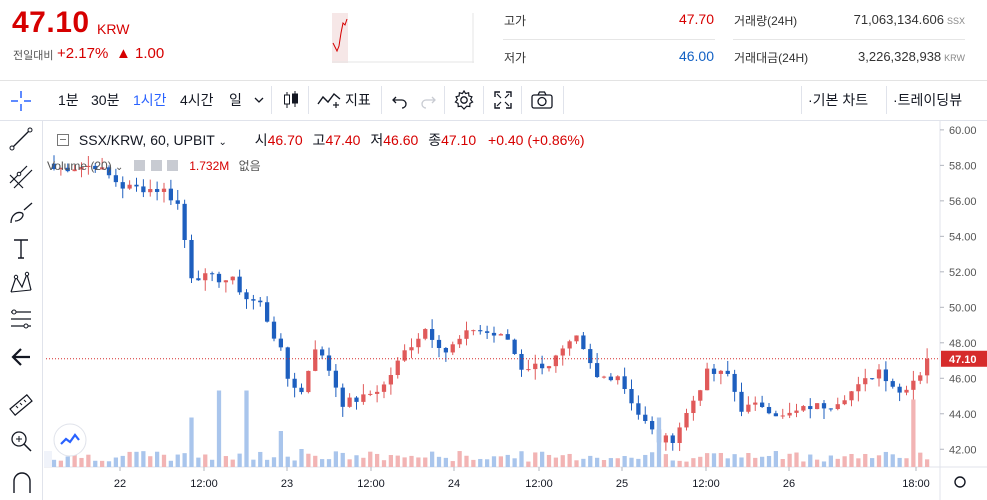 The image size is (987, 500). Describe the element at coordinates (197, 100) in the screenshot. I see `interval-4h: 4시간` at that location.